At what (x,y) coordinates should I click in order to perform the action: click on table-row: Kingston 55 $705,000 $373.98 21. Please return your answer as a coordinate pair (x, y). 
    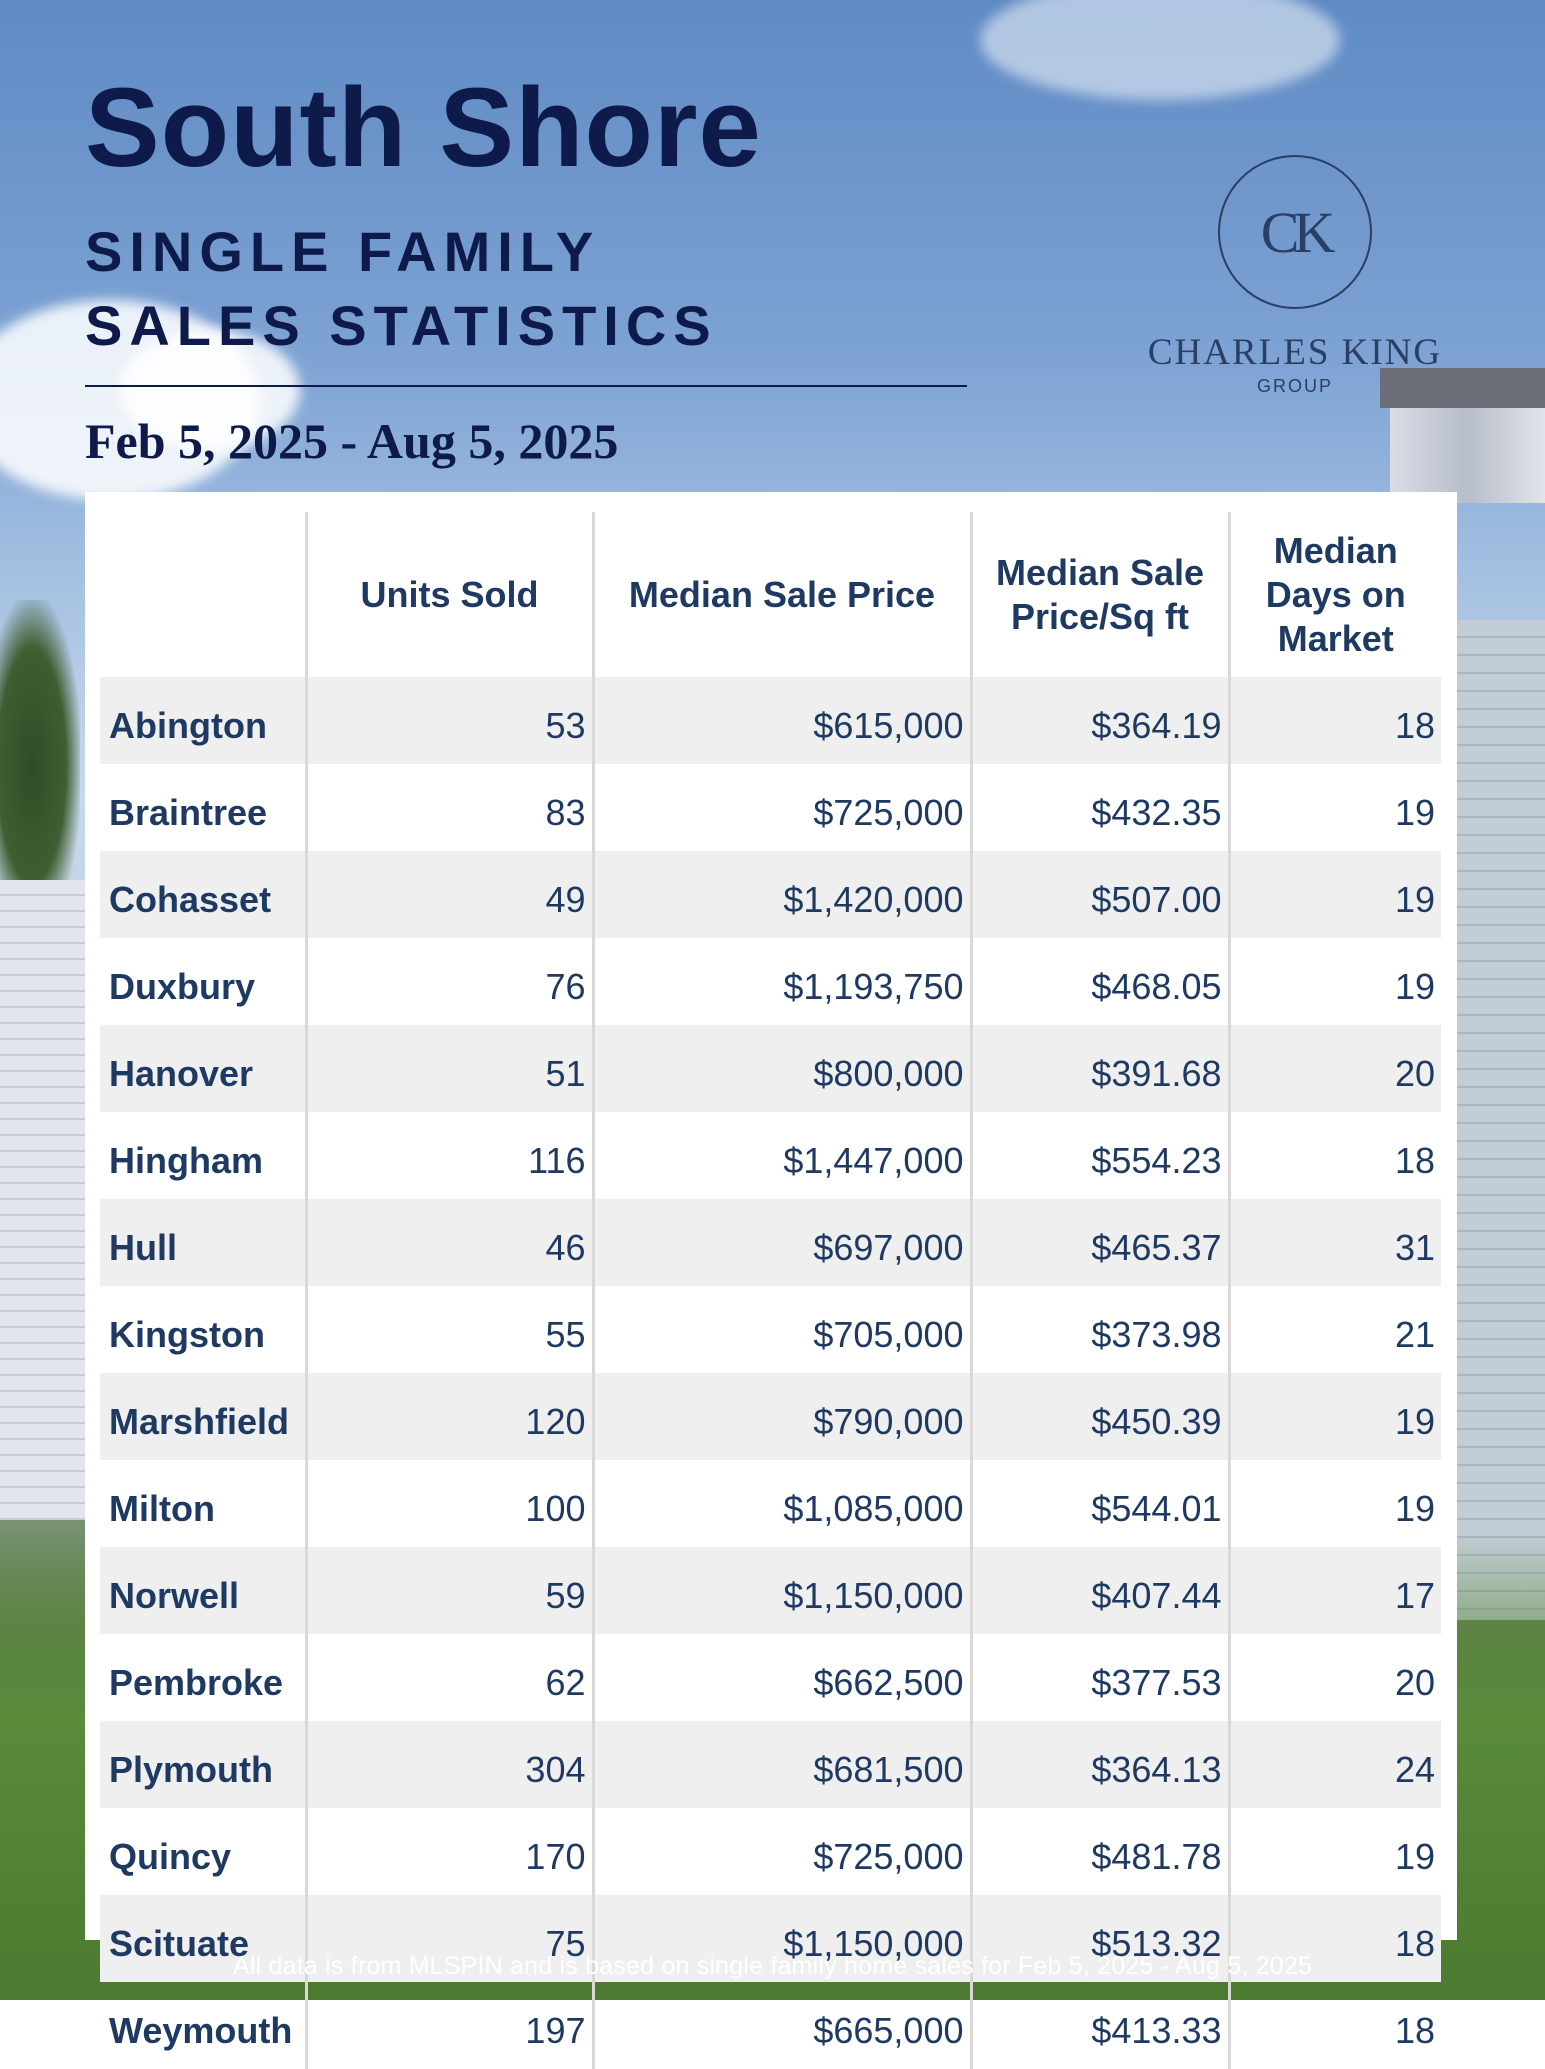
    Looking at the image, I should click on (770, 1329).